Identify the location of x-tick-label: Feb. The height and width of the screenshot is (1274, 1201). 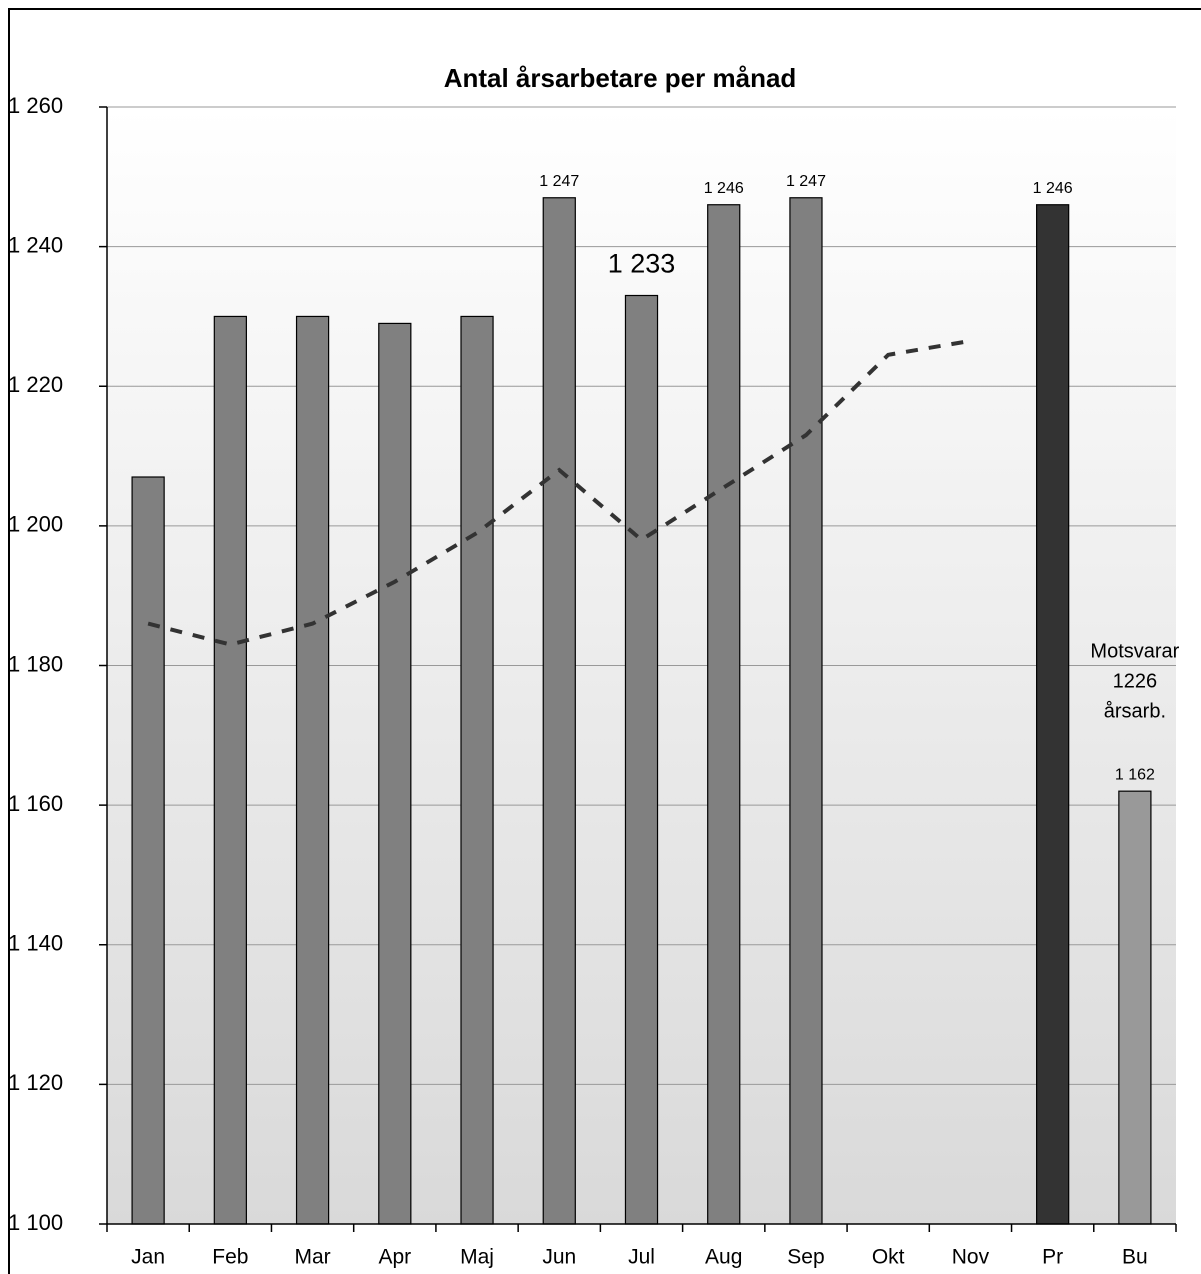
(230, 1257).